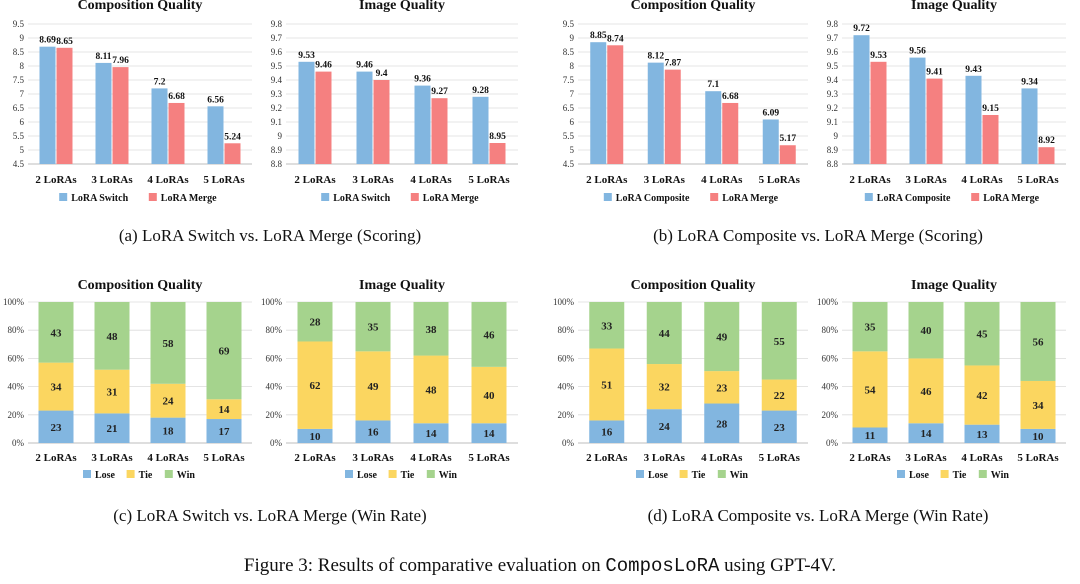  I want to click on y-tick-label: 6.5, so click(569, 108).